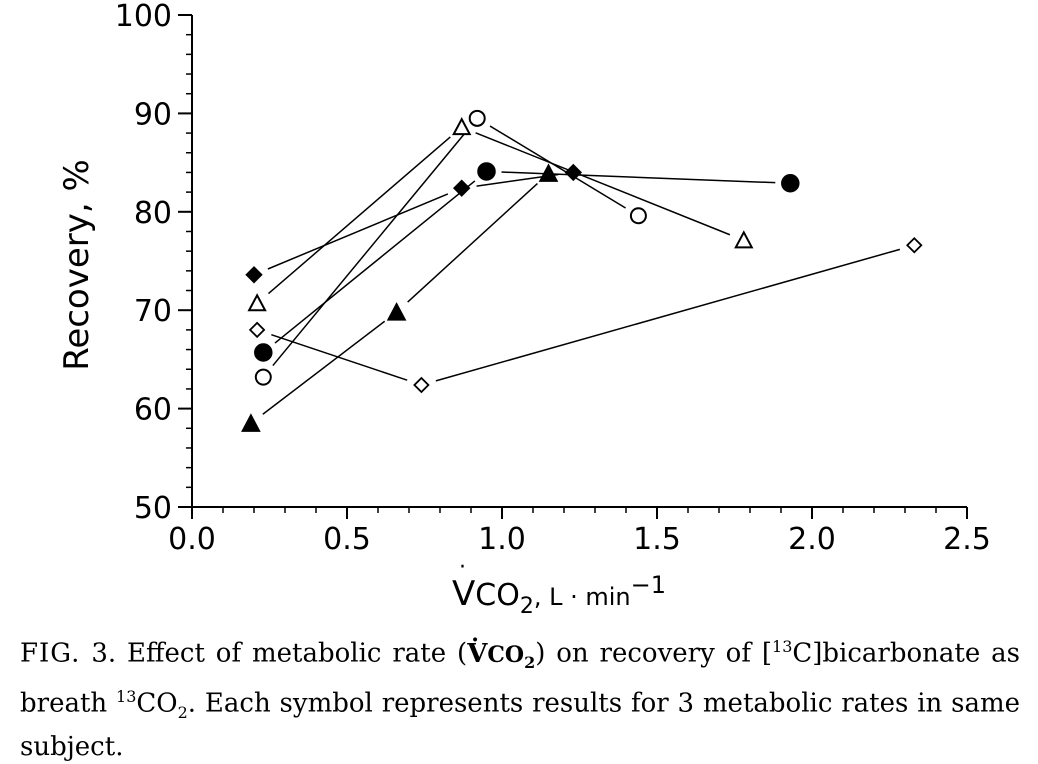  I want to click on caption-vco2: V · CO2, so click(501, 649).